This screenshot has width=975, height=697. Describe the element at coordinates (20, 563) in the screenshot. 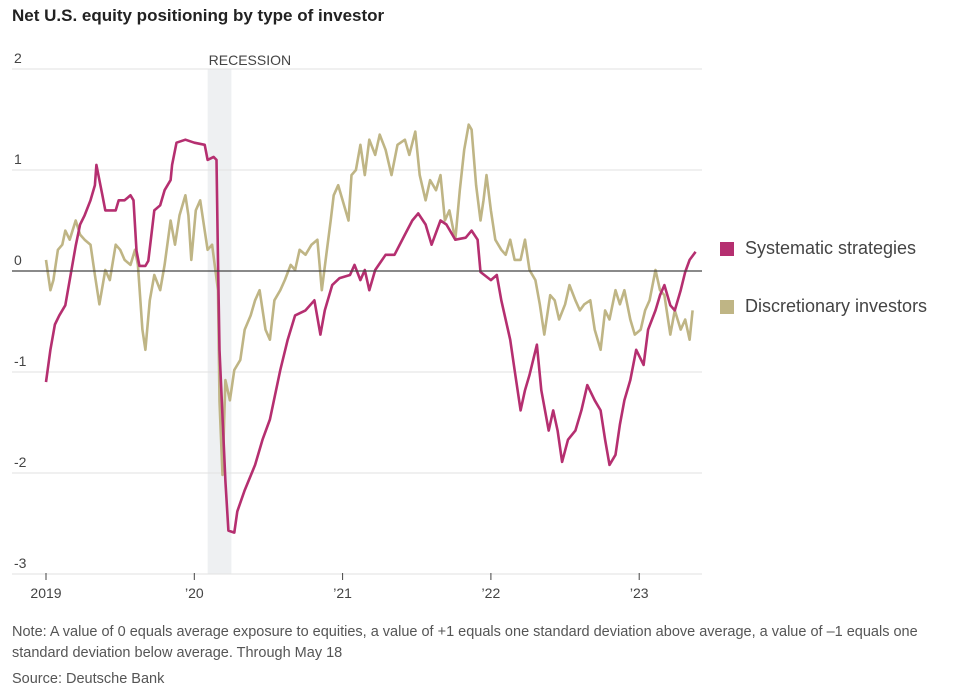

I see `y-tick-label: -3` at that location.